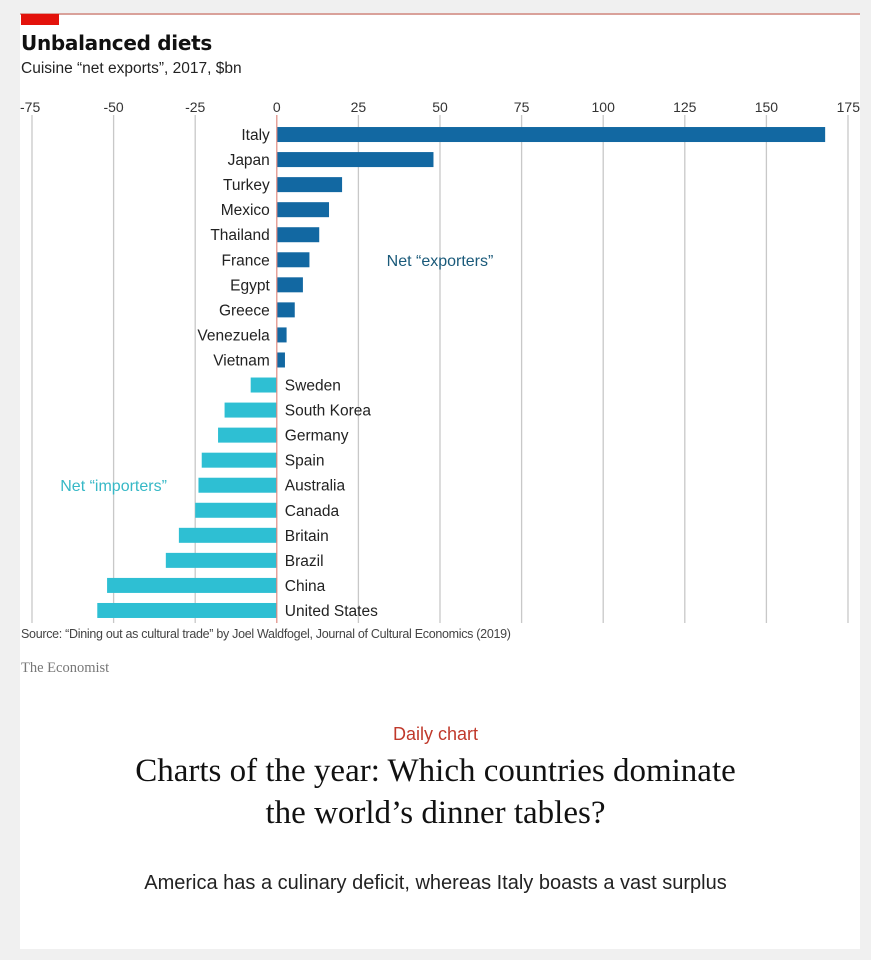 Image resolution: width=871 pixels, height=960 pixels. I want to click on bar-spain, so click(239, 460).